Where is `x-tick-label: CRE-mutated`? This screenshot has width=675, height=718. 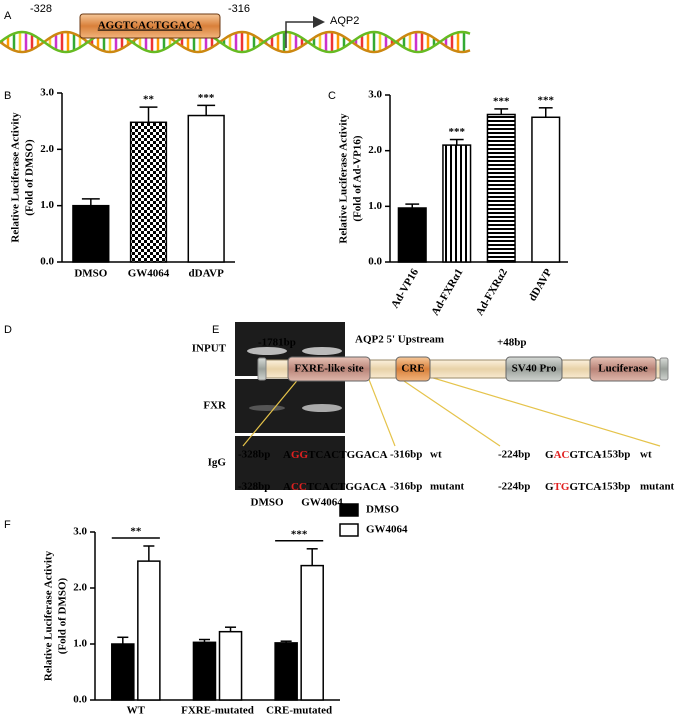 x-tick-label: CRE-mutated is located at coordinates (299, 711).